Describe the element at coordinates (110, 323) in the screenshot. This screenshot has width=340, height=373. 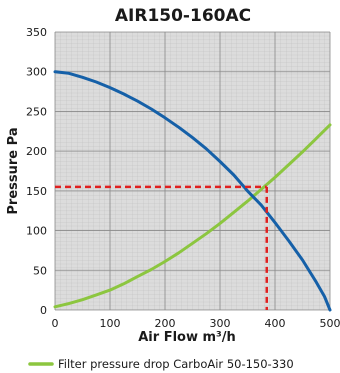
I see `x-tick-label: 100` at that location.